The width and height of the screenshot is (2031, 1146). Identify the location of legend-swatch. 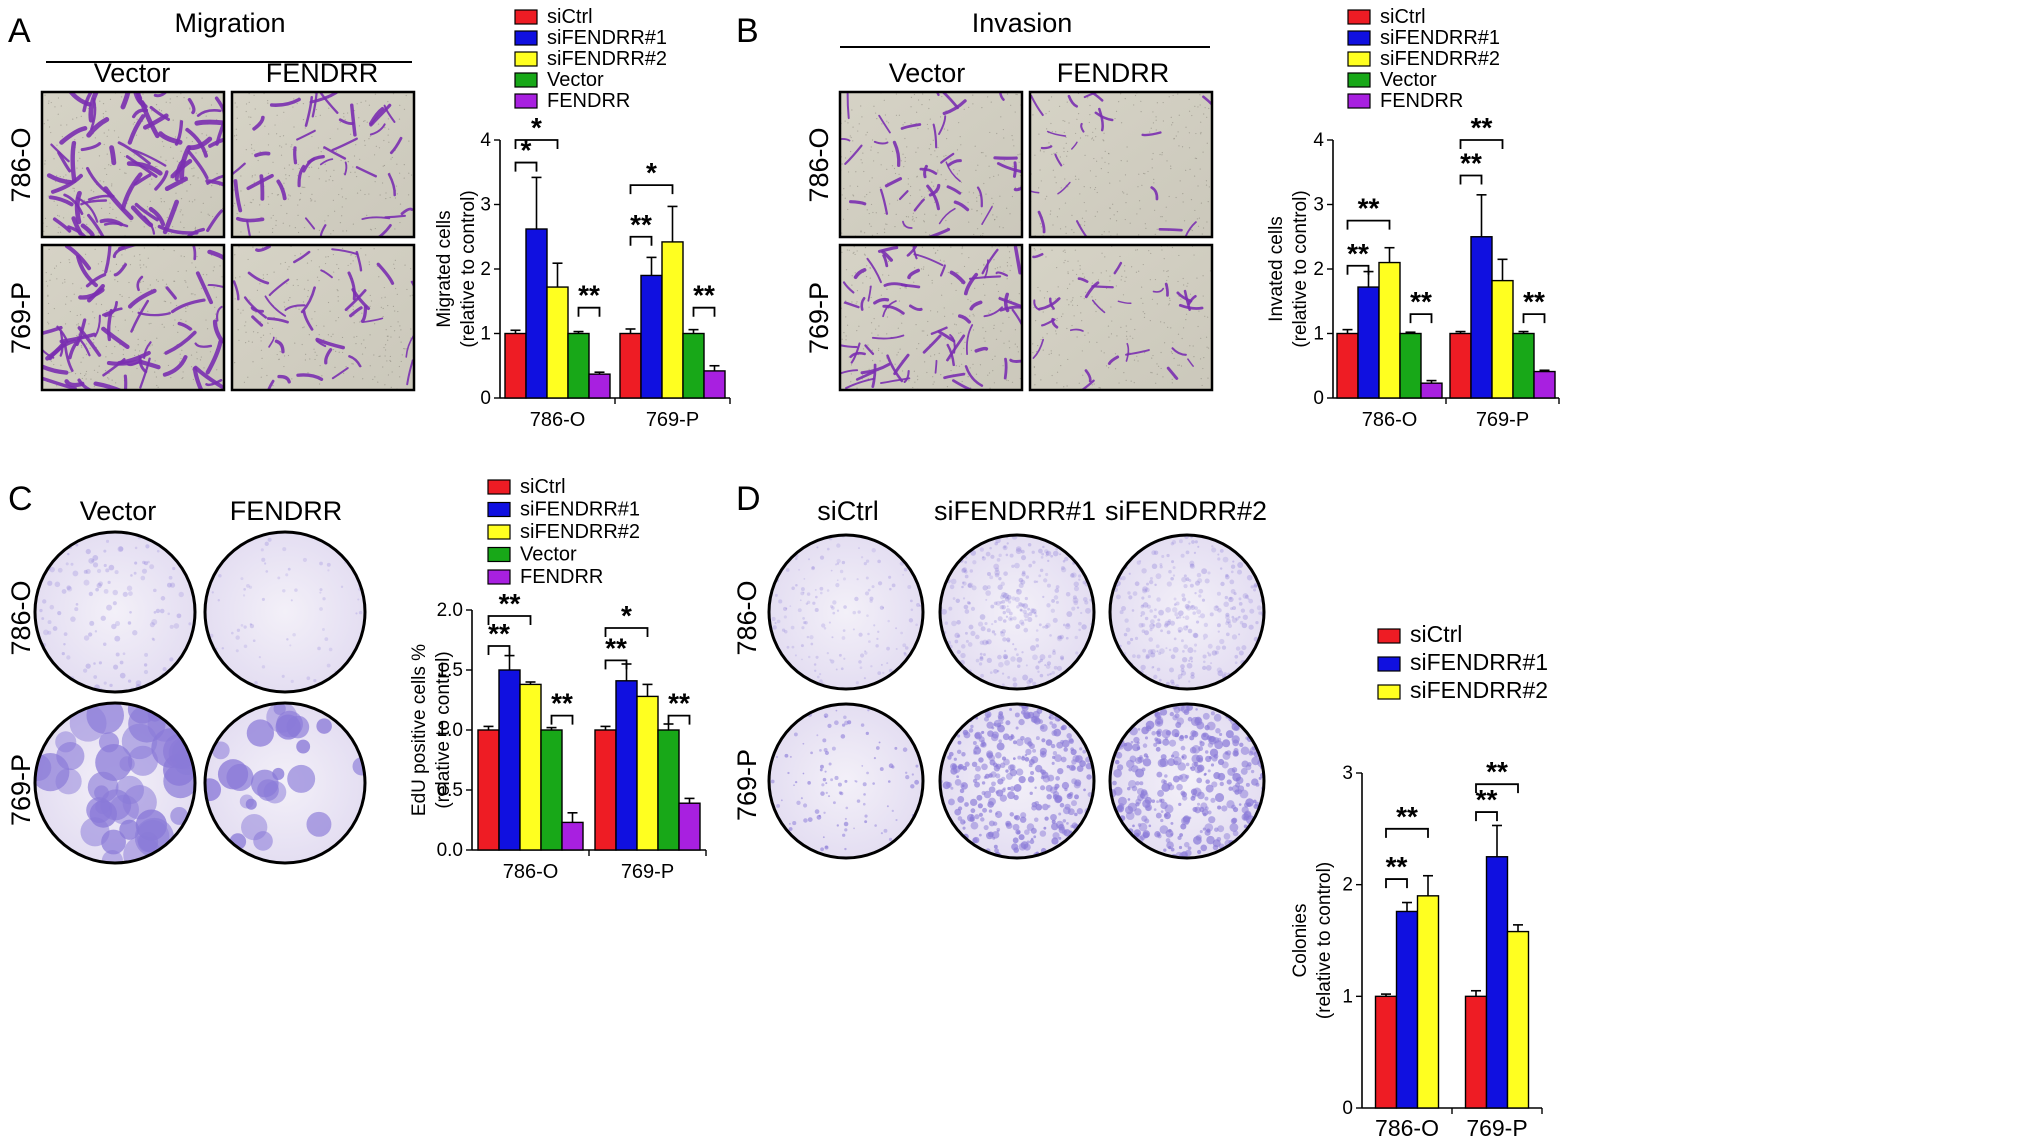
(1389, 664).